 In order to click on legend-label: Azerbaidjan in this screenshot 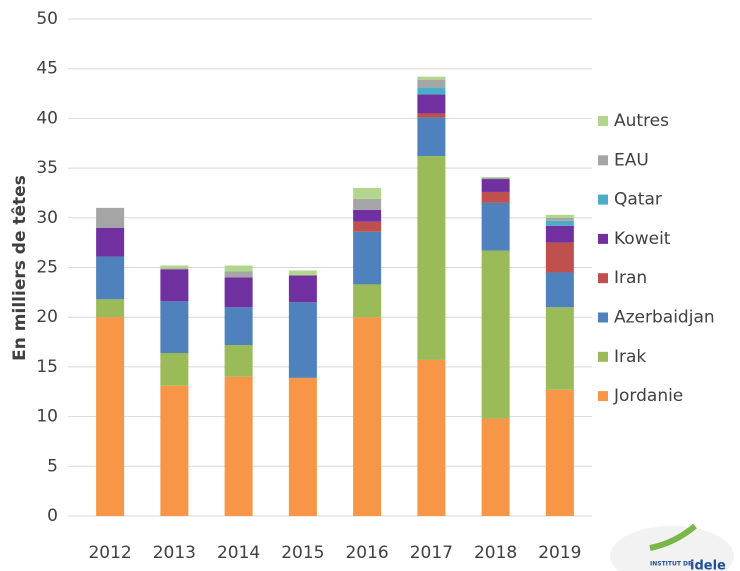, I will do `click(664, 318)`.